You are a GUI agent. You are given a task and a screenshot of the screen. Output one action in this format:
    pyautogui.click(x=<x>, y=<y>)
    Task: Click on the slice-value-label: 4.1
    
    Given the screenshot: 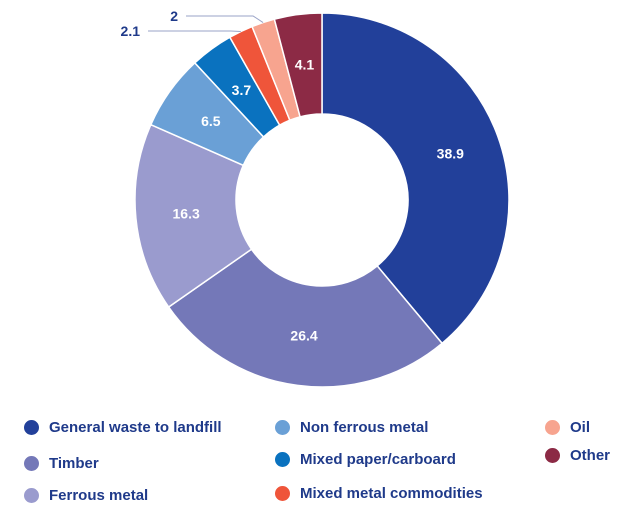 What is the action you would take?
    pyautogui.click(x=305, y=65)
    